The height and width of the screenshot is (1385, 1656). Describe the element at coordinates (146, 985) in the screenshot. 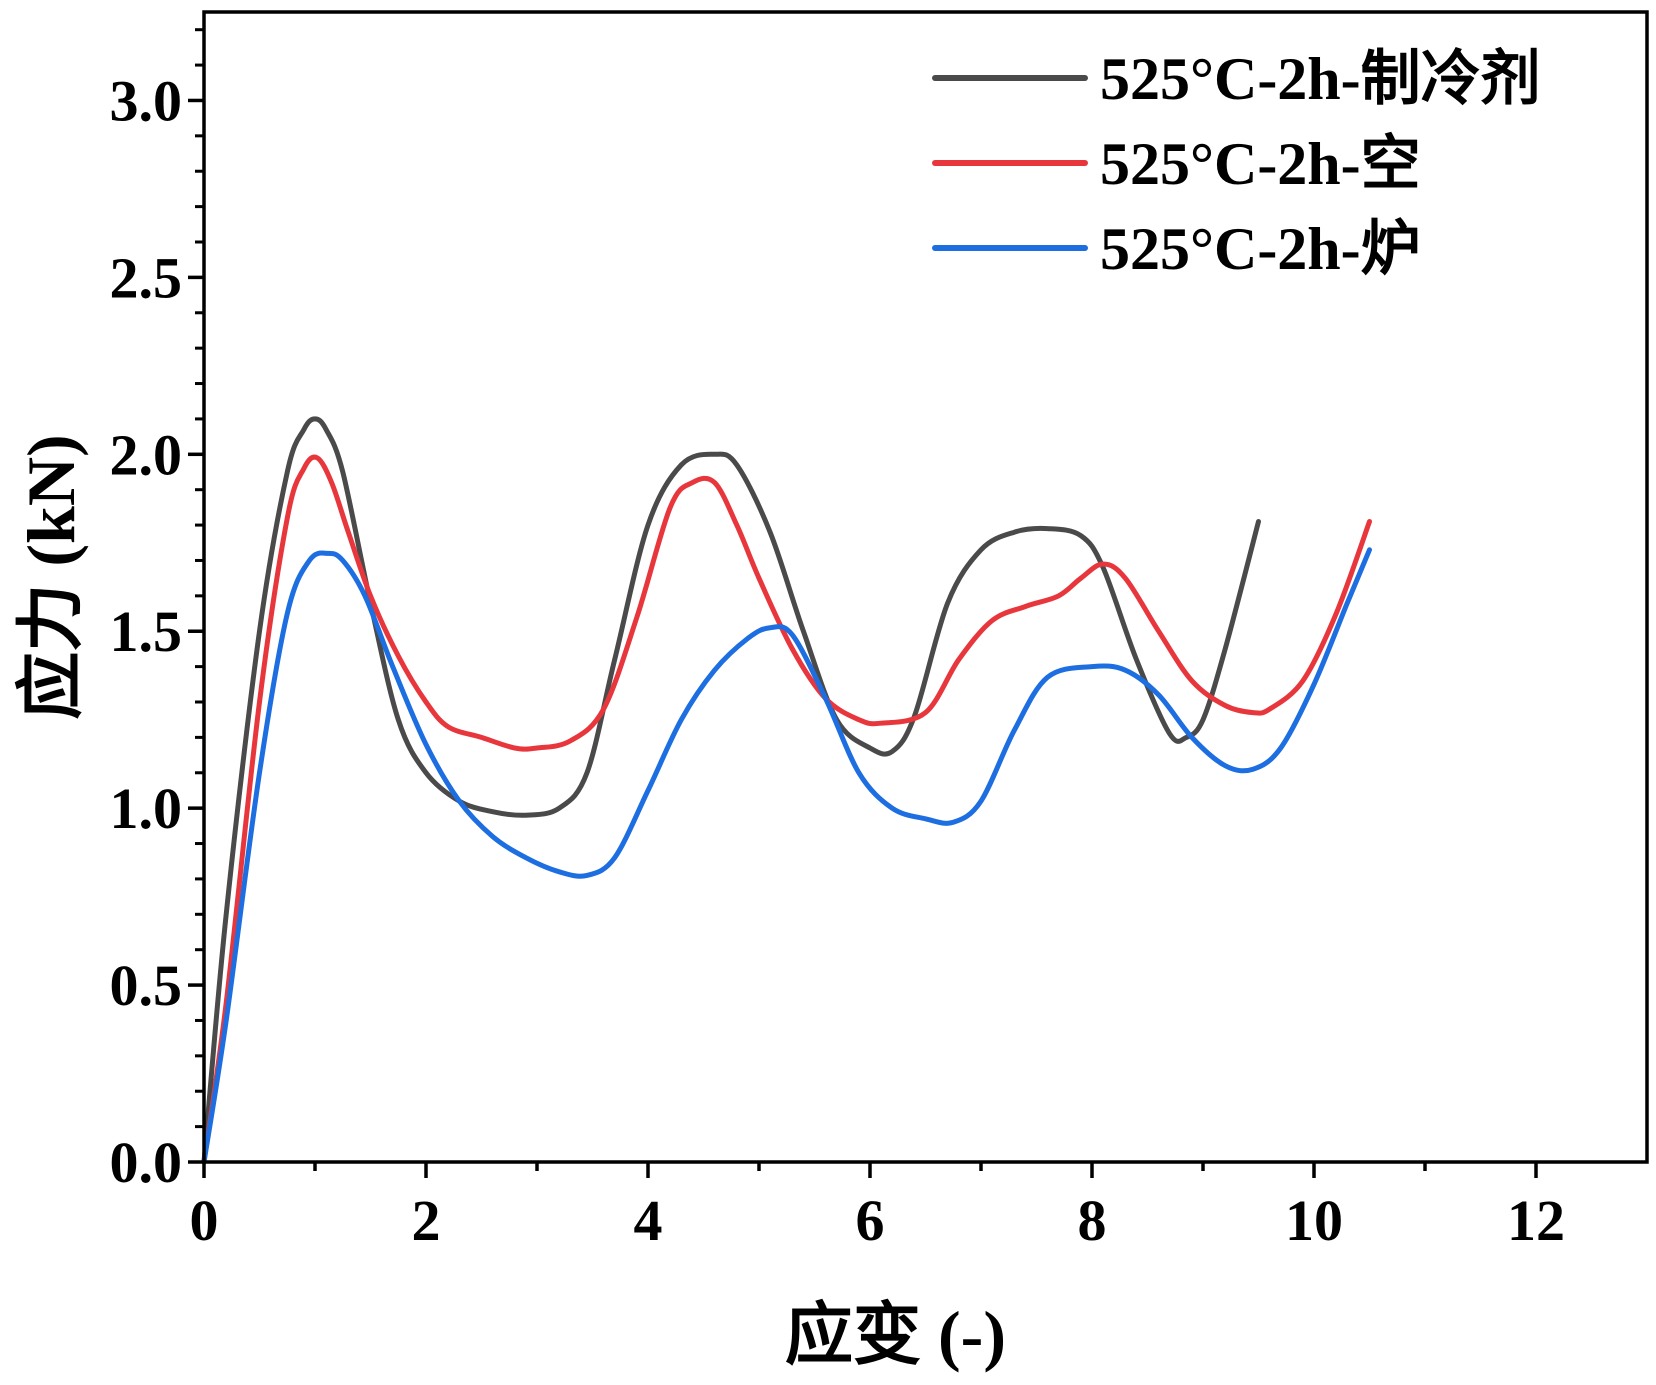

I see `y-tick-label: 0.5` at that location.